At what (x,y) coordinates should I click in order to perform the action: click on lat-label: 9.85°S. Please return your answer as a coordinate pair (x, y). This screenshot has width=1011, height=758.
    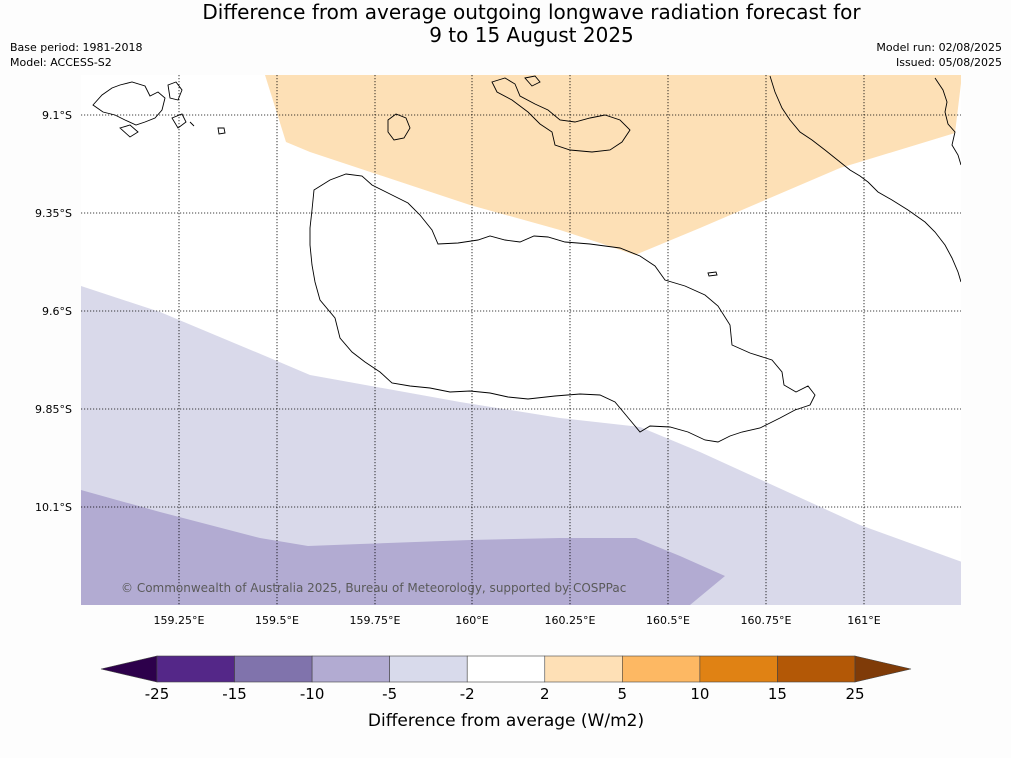
    Looking at the image, I should click on (53, 409).